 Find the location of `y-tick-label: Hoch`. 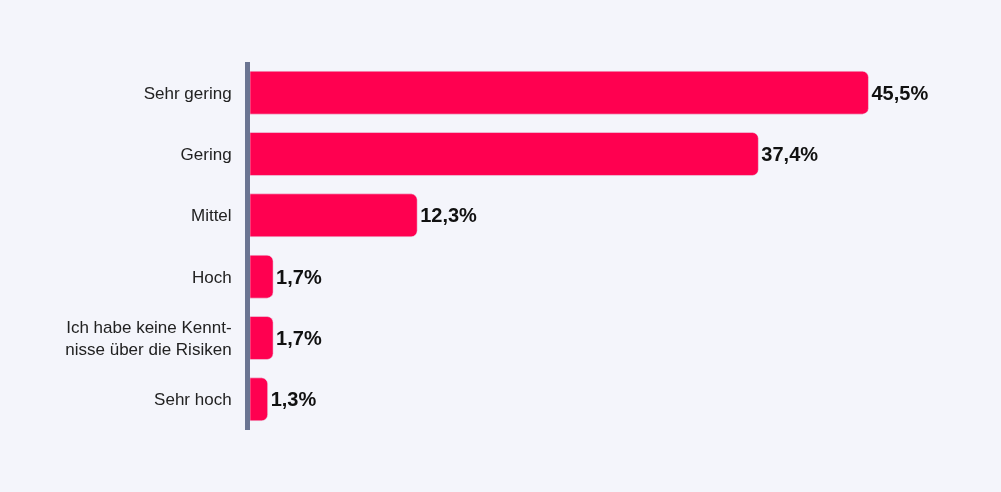

y-tick-label: Hoch is located at coordinates (211, 277).